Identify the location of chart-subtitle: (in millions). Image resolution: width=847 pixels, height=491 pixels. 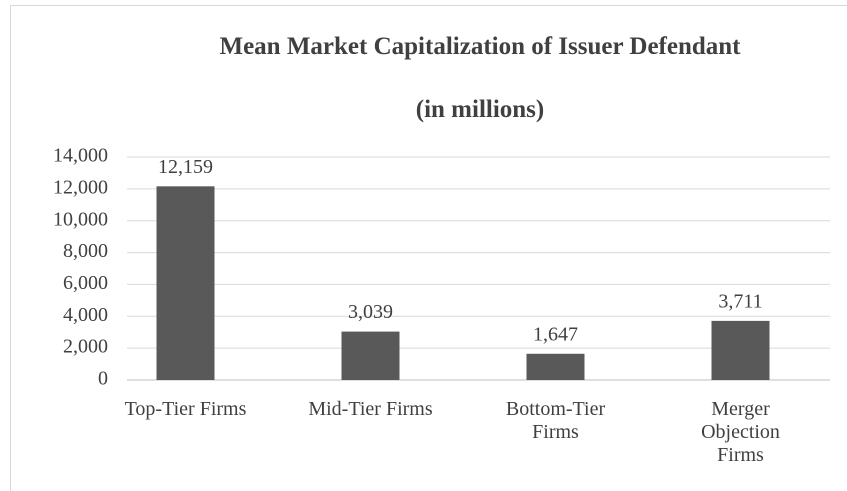
(480, 109).